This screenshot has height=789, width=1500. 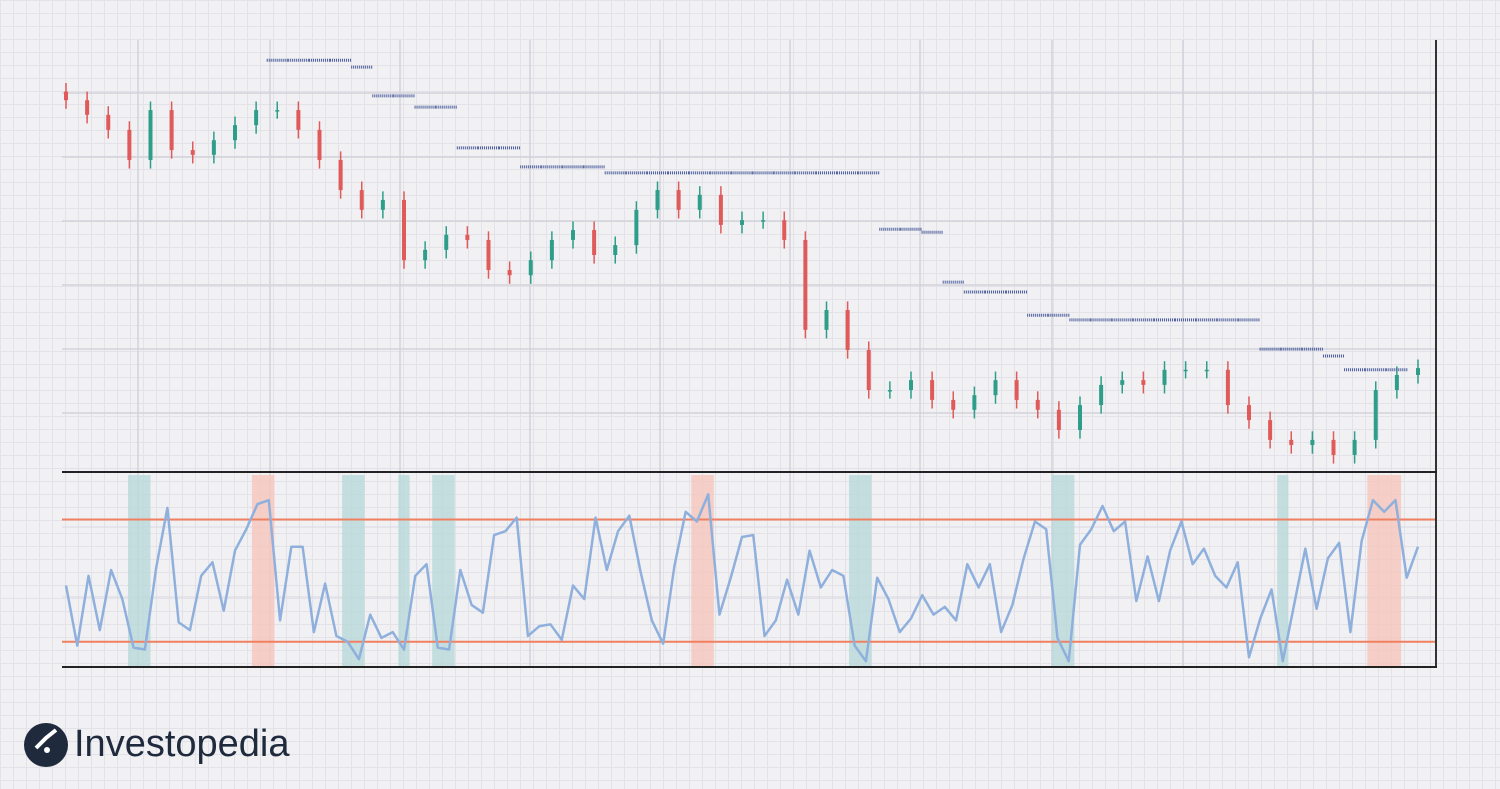 I want to click on logo-icon-mark, so click(x=46, y=739).